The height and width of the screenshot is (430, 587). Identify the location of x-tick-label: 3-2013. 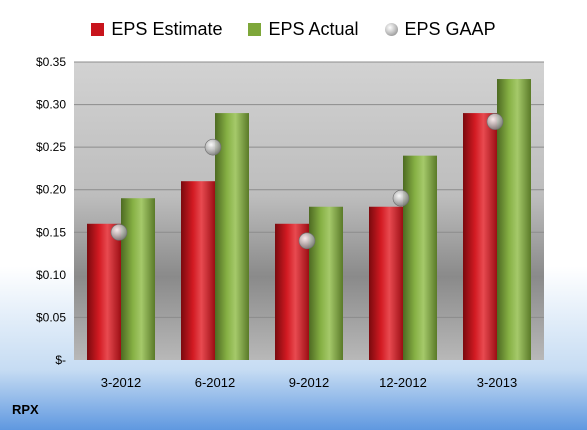
(497, 382).